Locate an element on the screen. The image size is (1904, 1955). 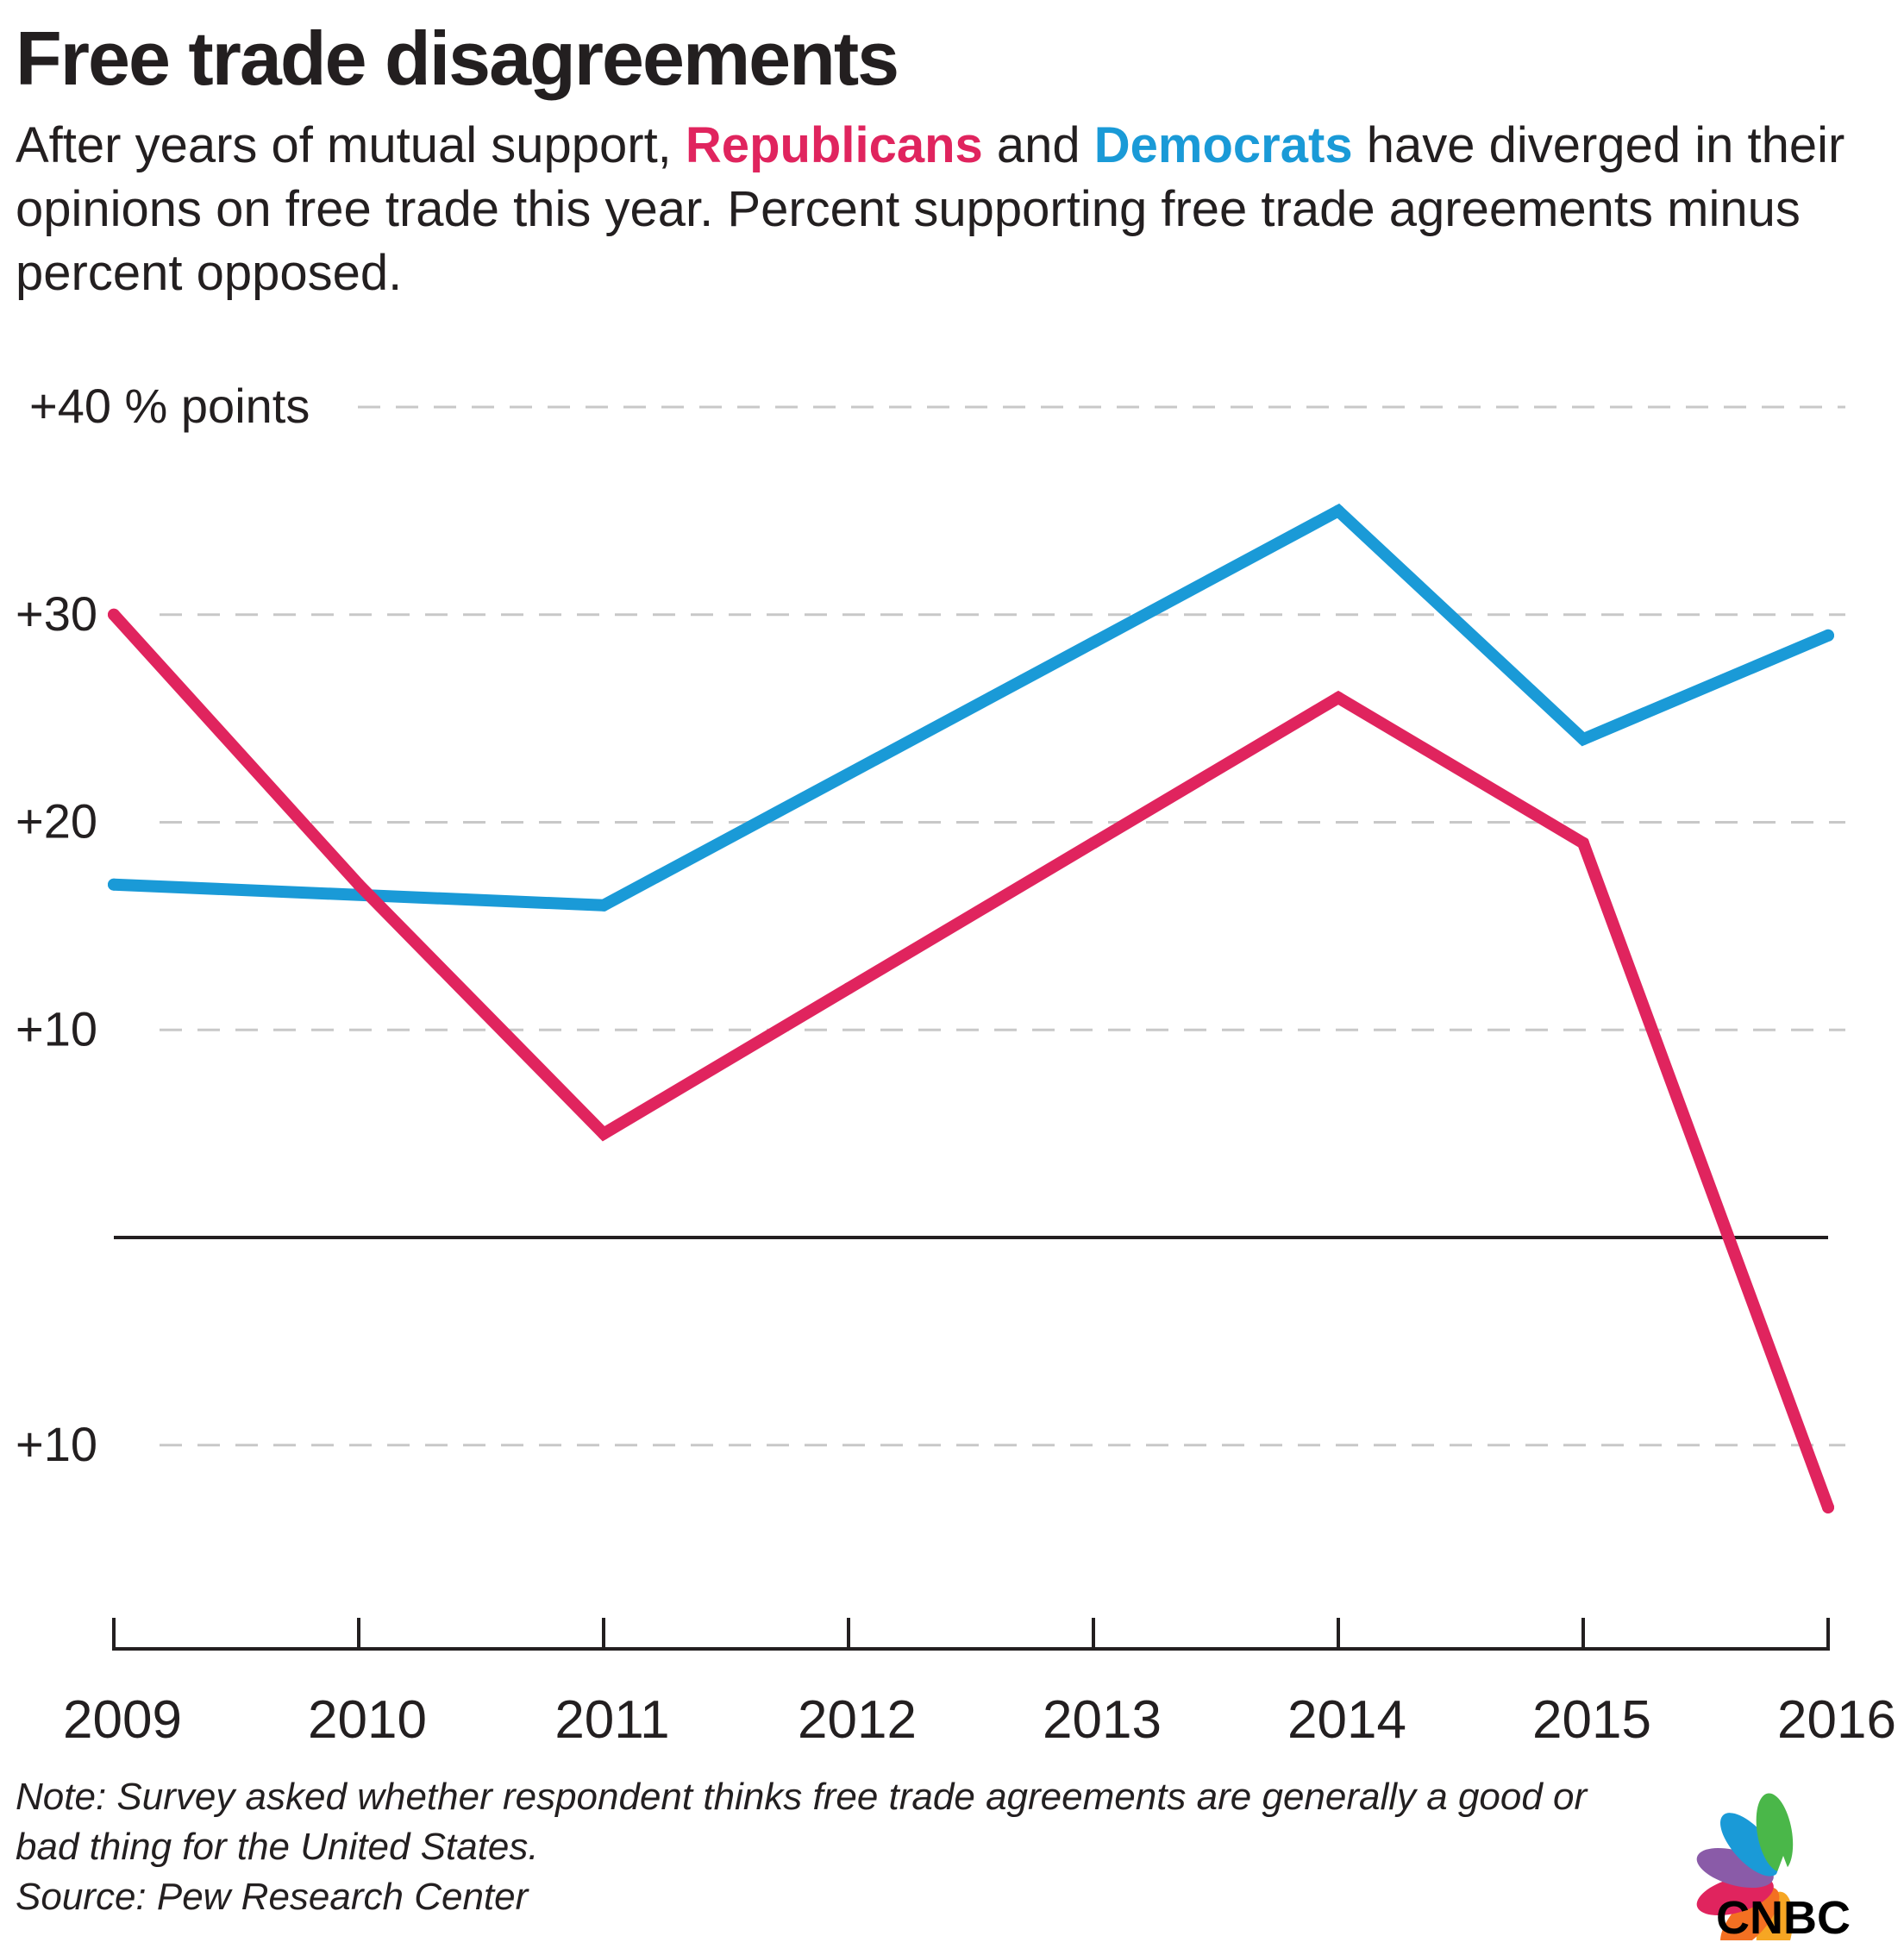
x-tick-label: 2009 is located at coordinates (123, 1720).